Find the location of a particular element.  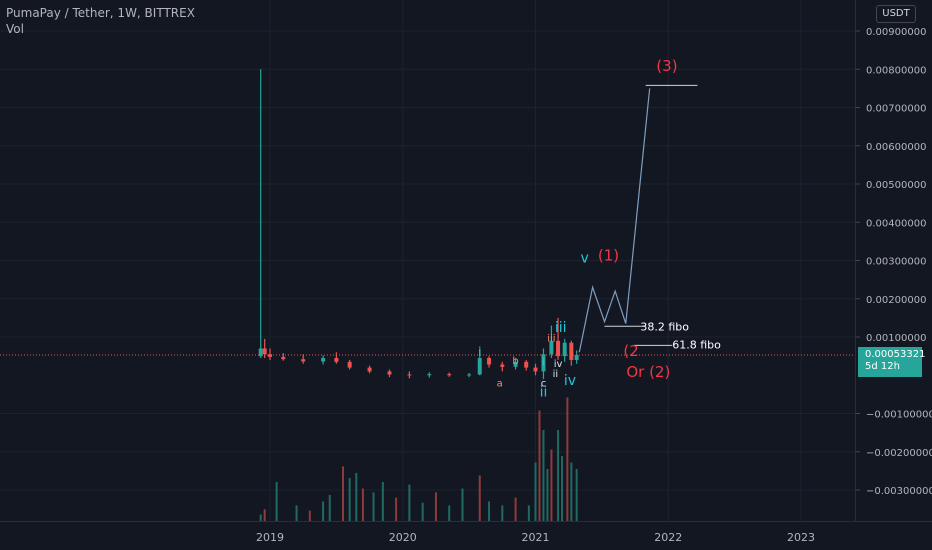

wave-label: (1) is located at coordinates (608, 256).